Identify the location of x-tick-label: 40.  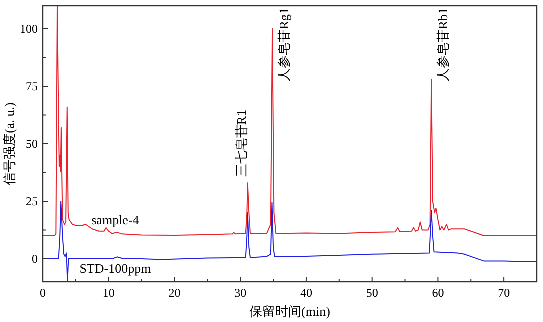
(306, 293).